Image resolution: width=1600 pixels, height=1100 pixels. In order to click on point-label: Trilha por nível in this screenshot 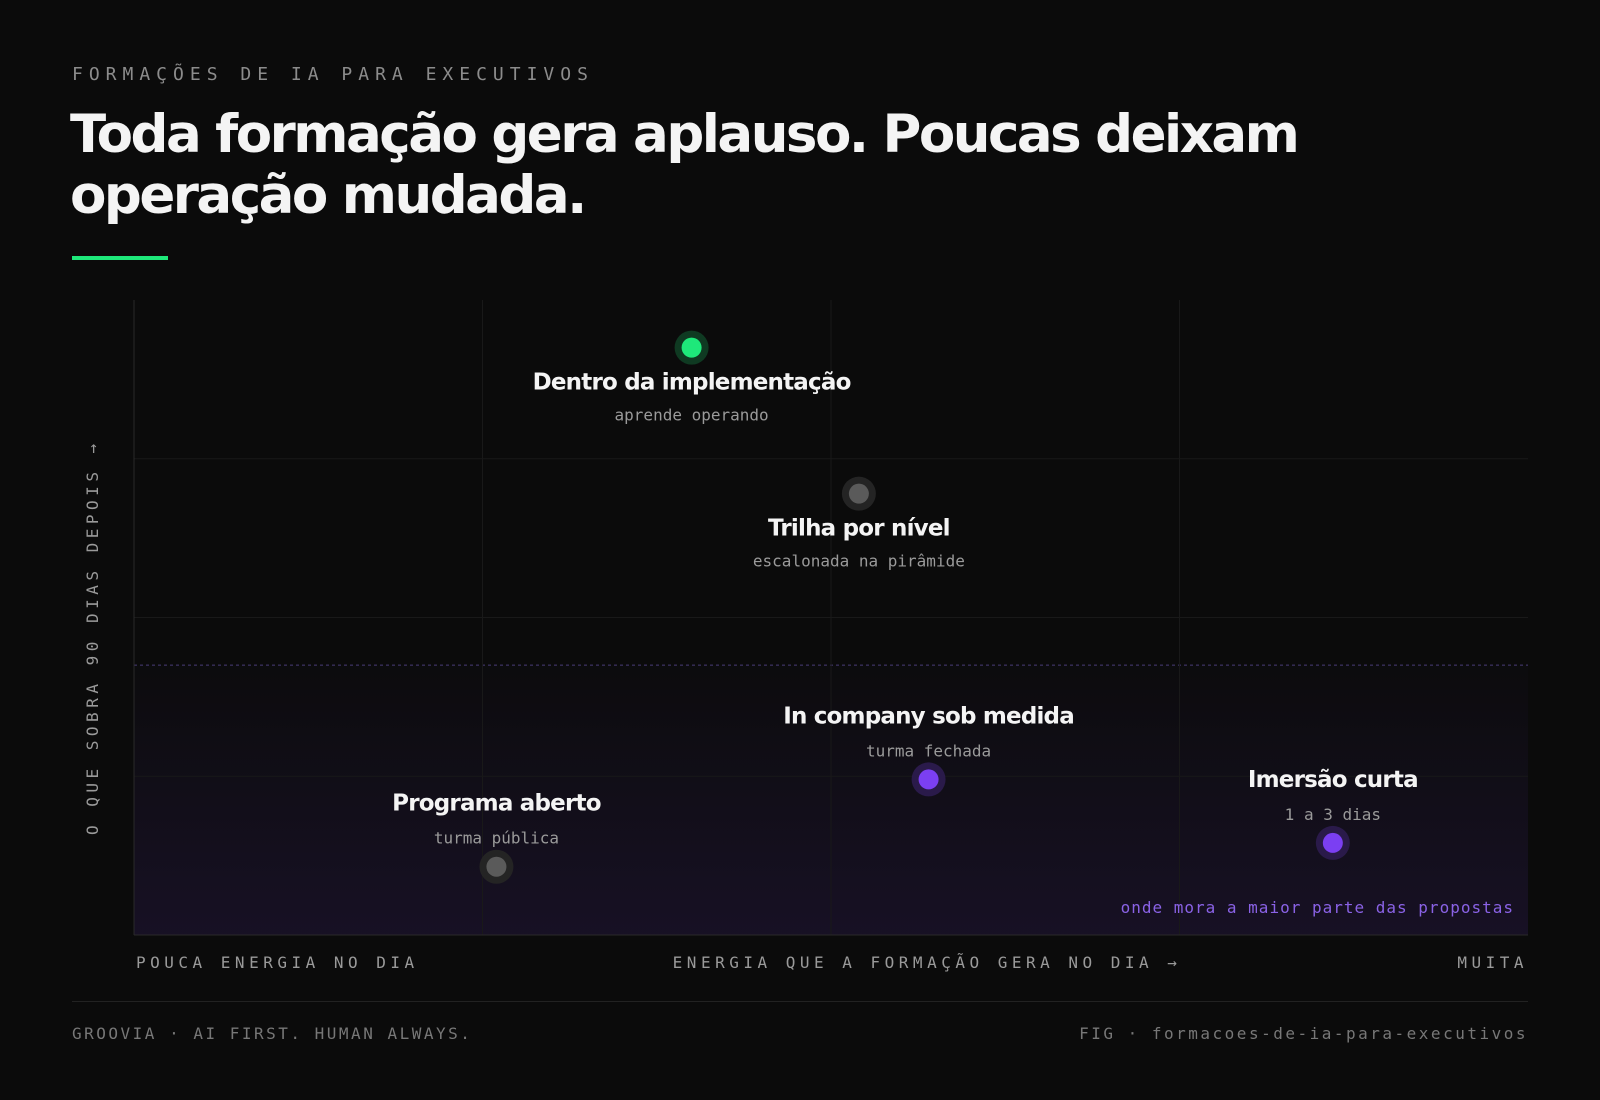, I will do `click(859, 529)`.